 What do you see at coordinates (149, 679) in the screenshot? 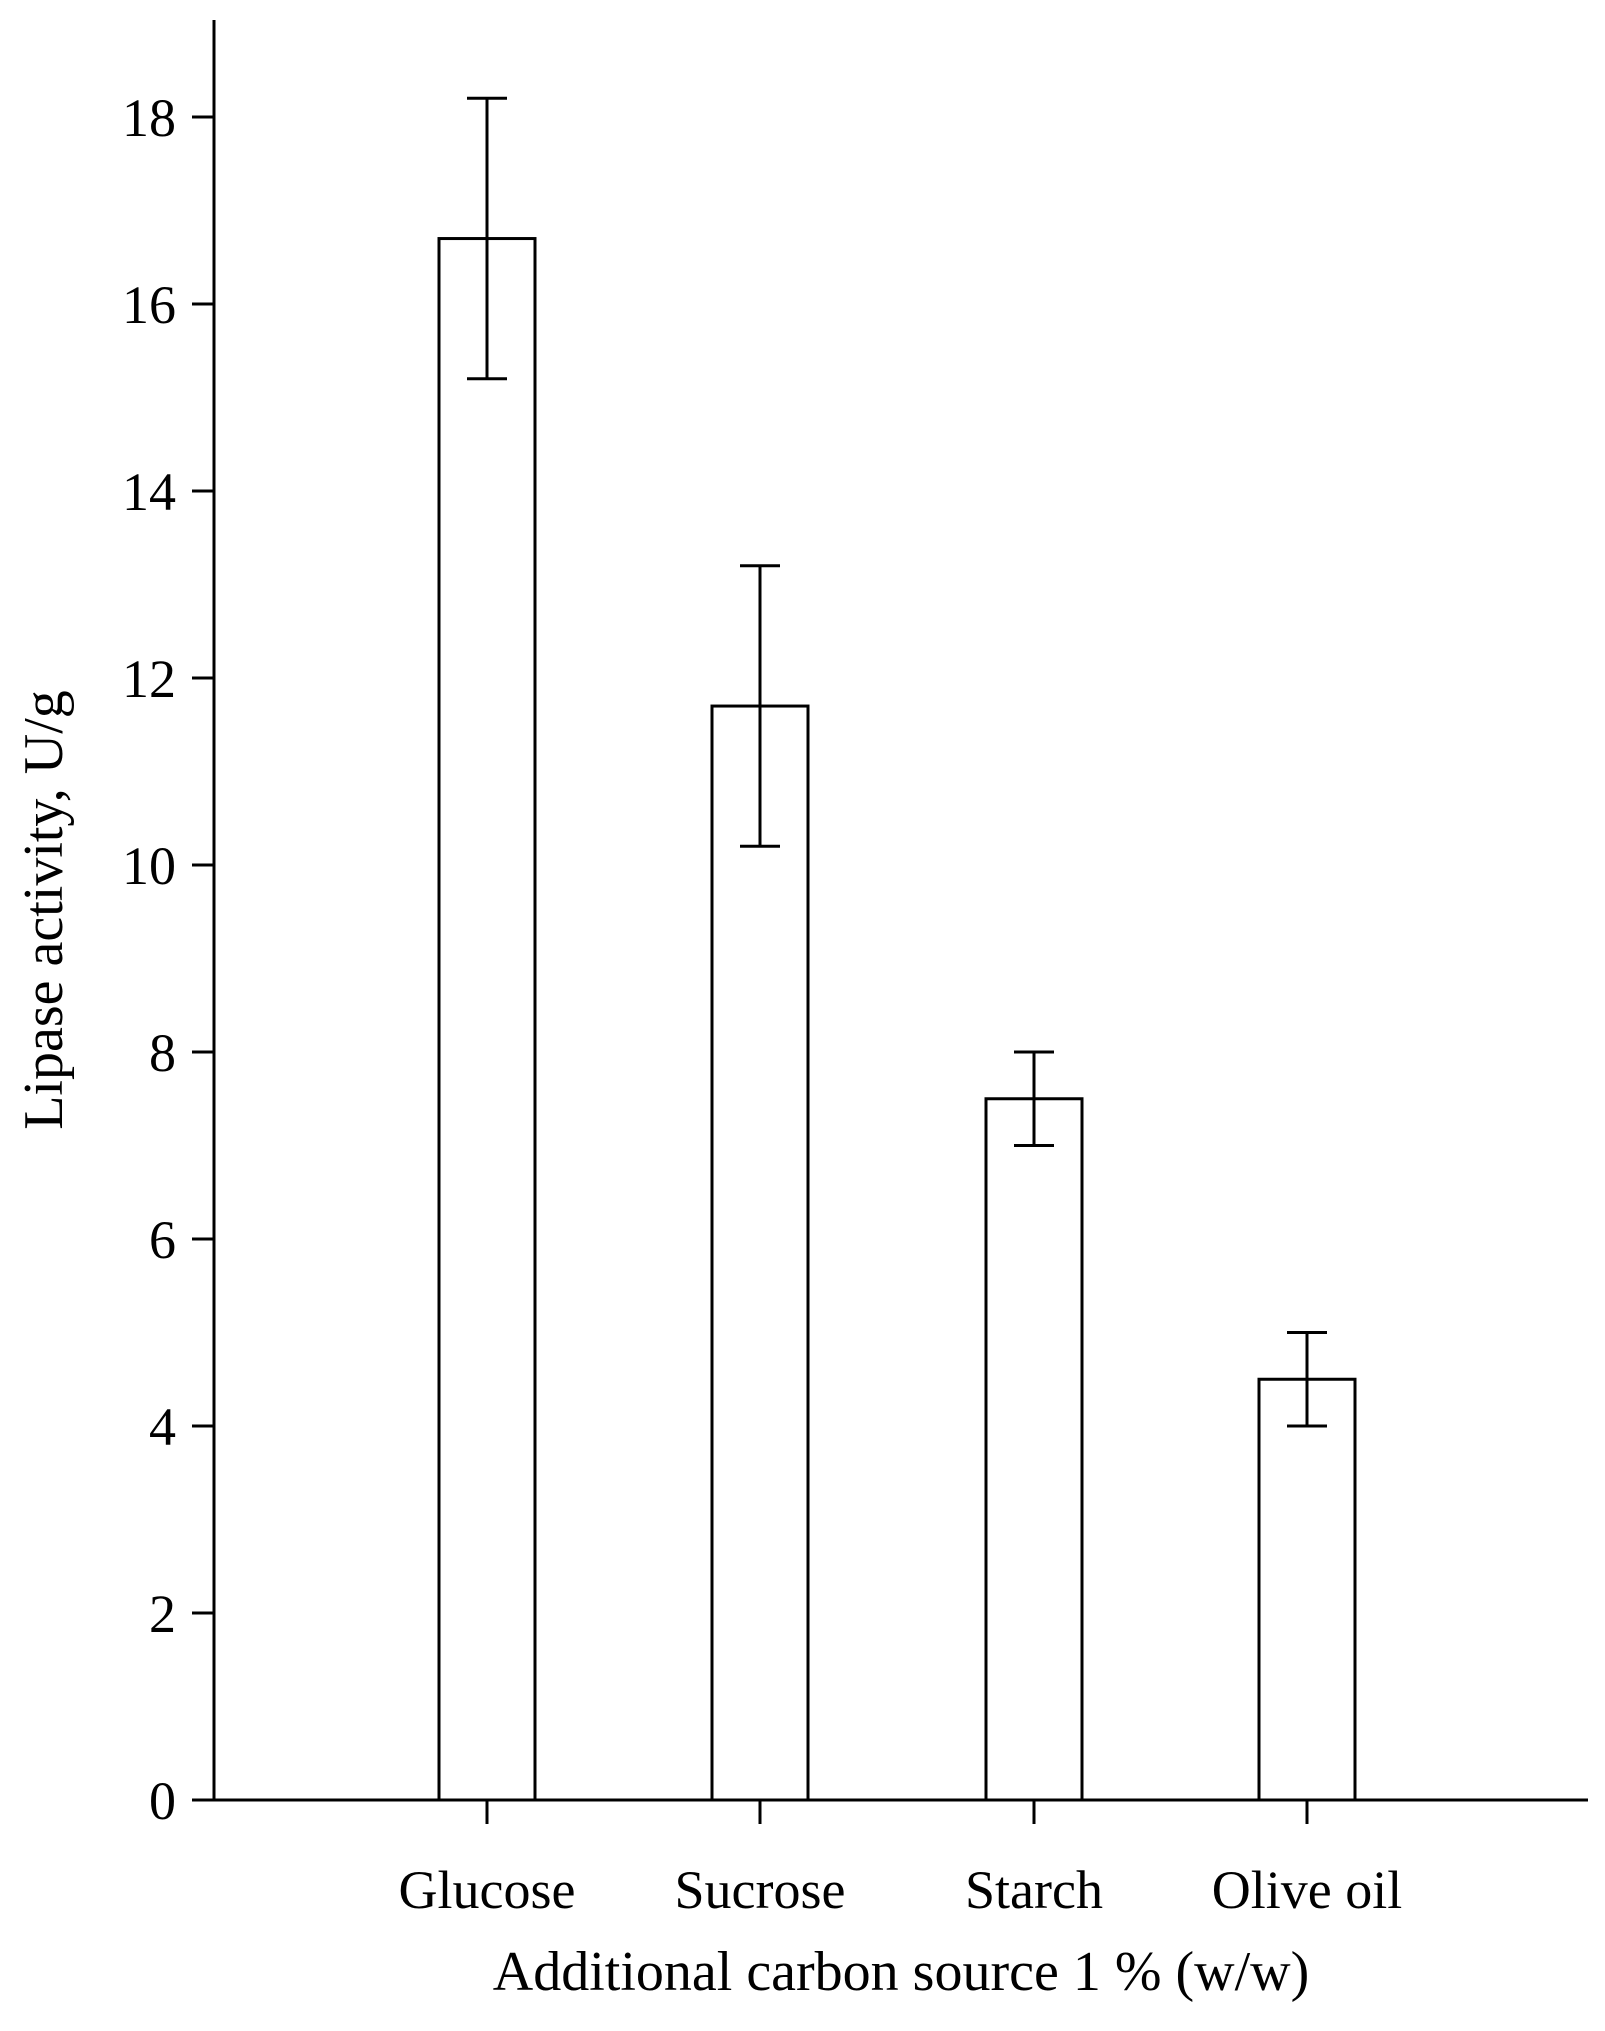
I see `y-tick-label: 12` at bounding box center [149, 679].